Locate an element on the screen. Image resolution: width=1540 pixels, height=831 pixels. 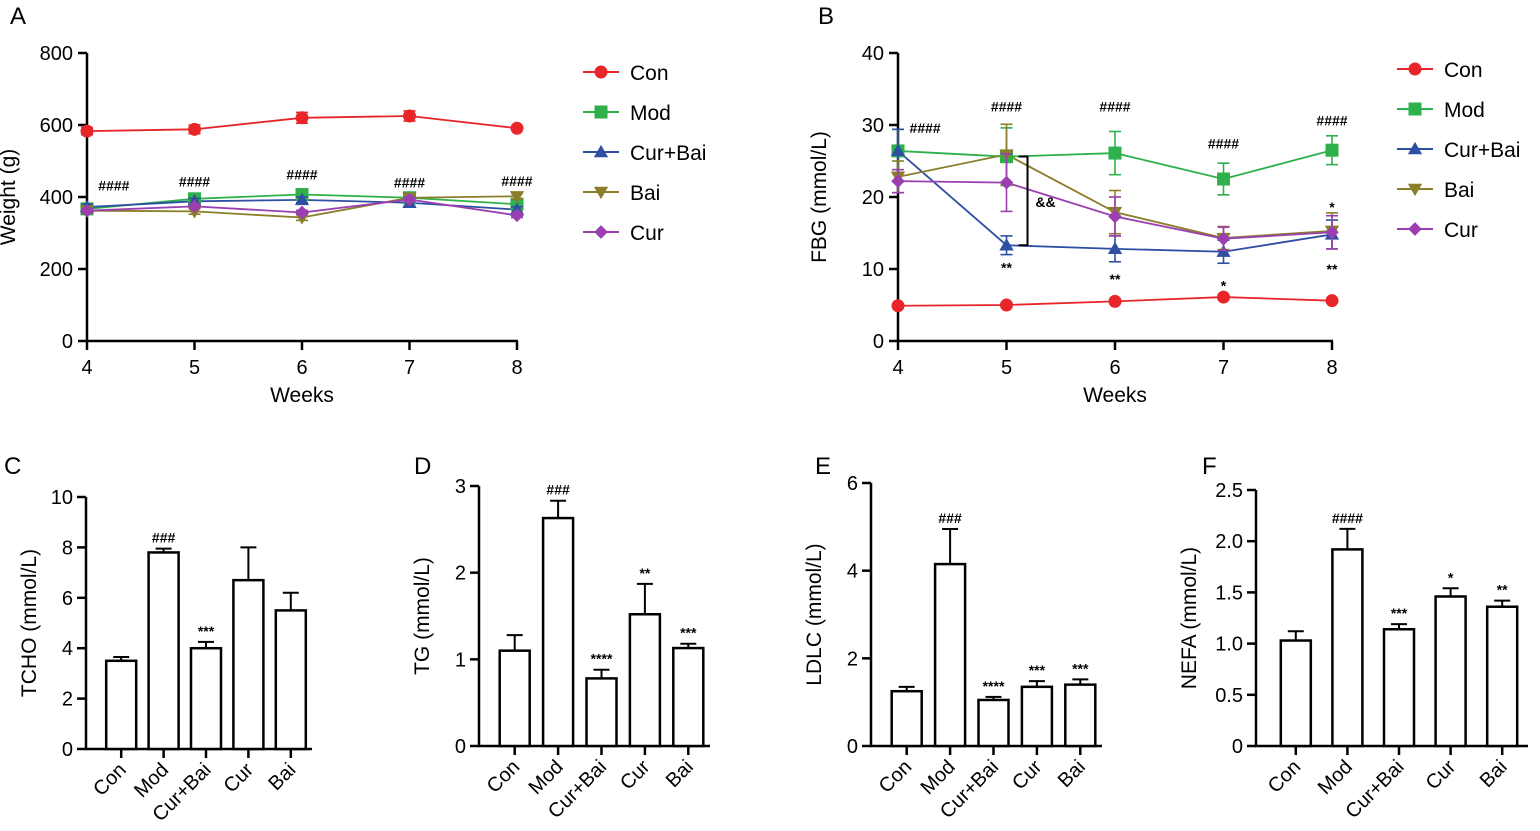
y-axis-title: NEFA (mmol/L) is located at coordinates (1189, 618).